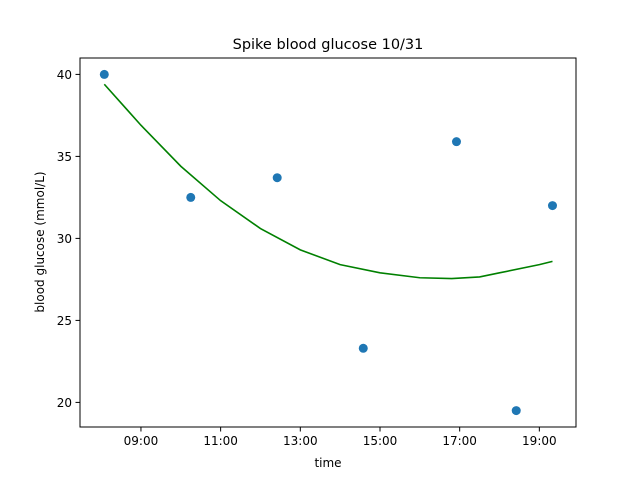  Describe the element at coordinates (40, 241) in the screenshot. I see `y-axis-label: blood glucose (mmol/L)` at that location.